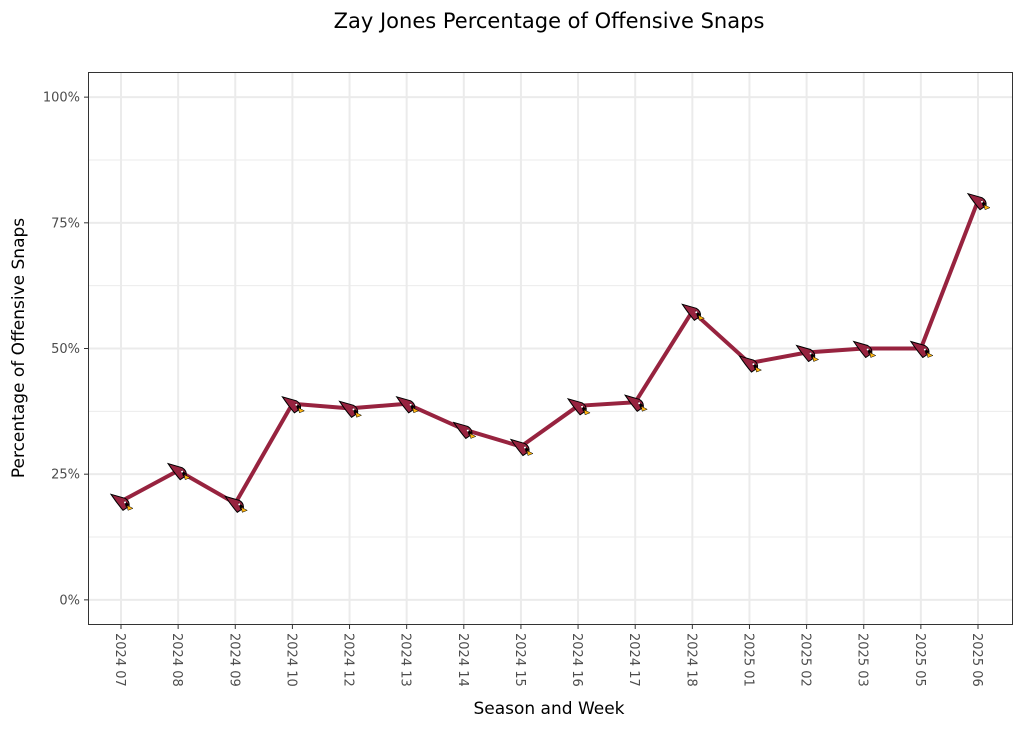 This screenshot has width=1024, height=731. I want to click on x-axis-title: Season and Week, so click(548, 709).